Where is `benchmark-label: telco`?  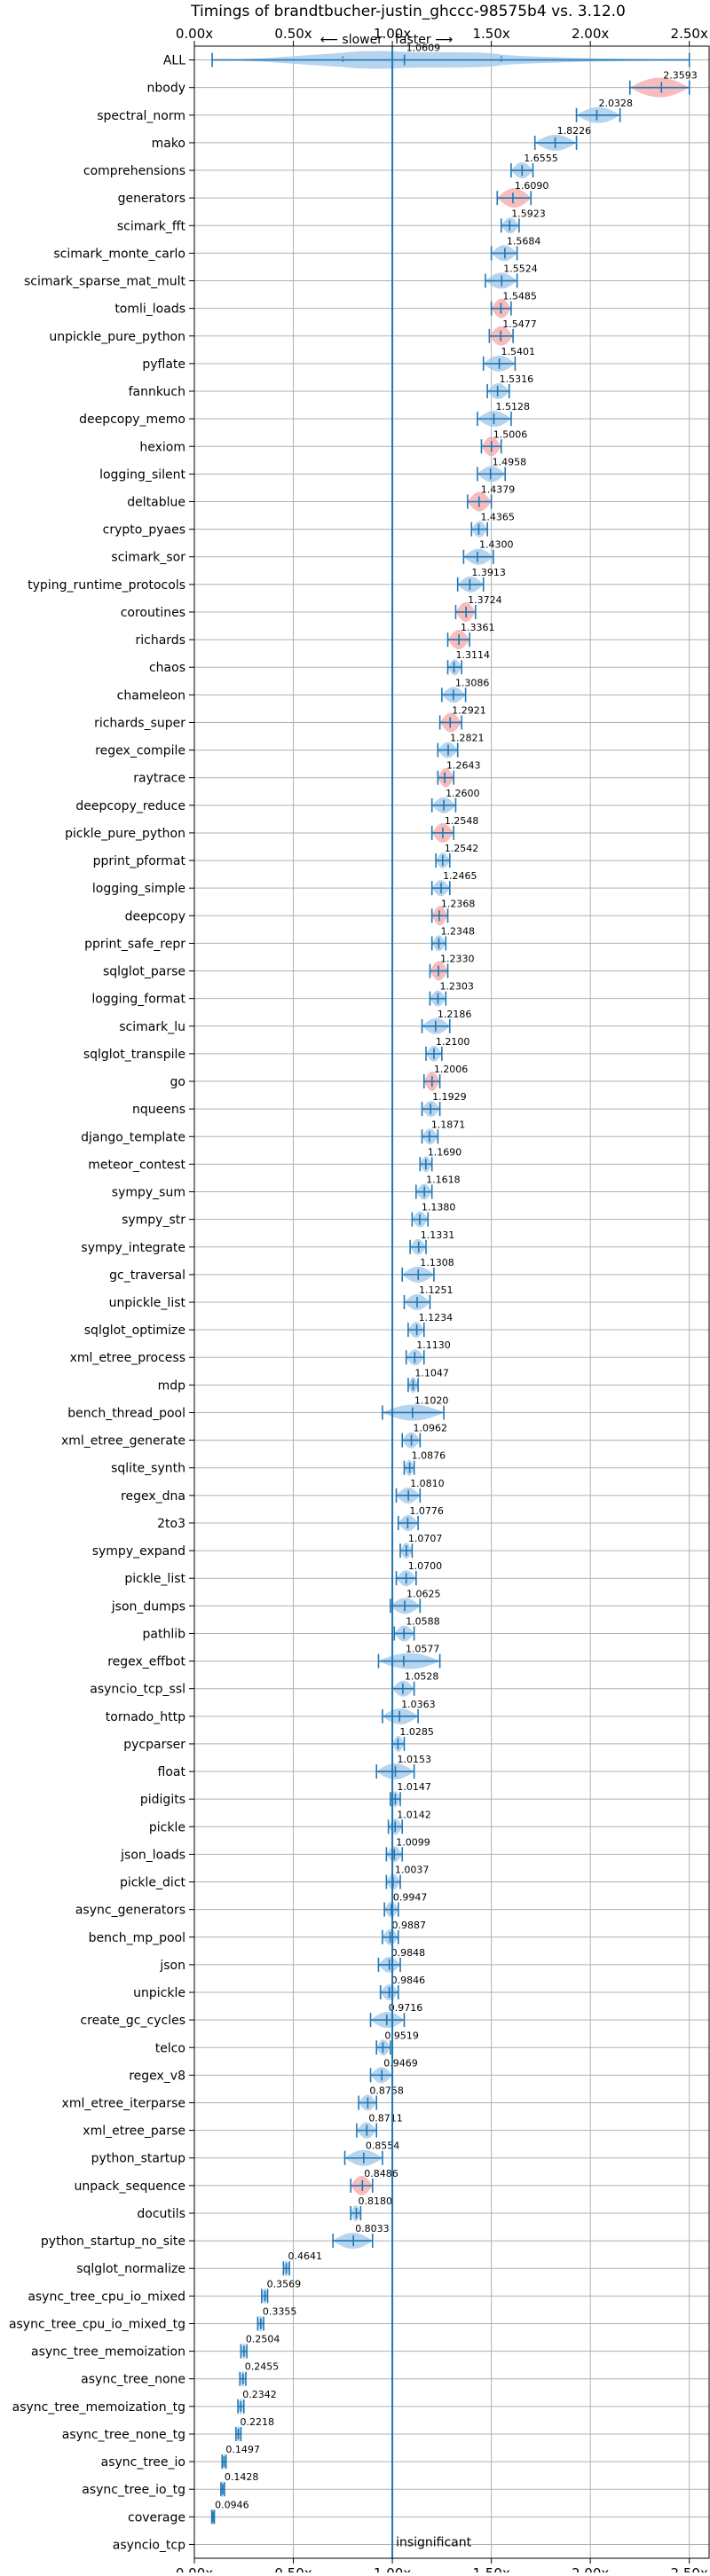 benchmark-label: telco is located at coordinates (170, 2048).